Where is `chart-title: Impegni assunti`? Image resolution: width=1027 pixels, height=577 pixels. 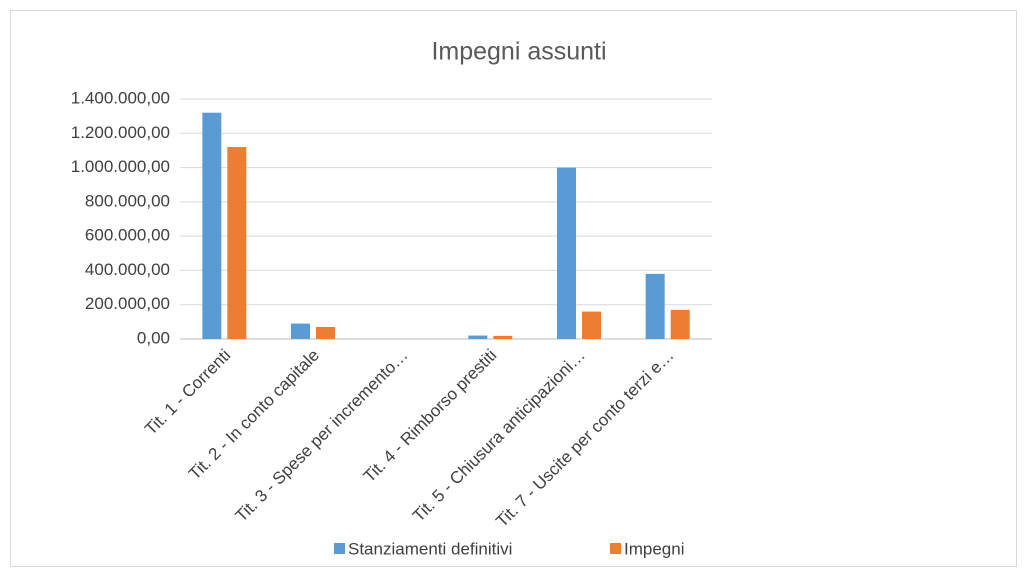
chart-title: Impegni assunti is located at coordinates (518, 52).